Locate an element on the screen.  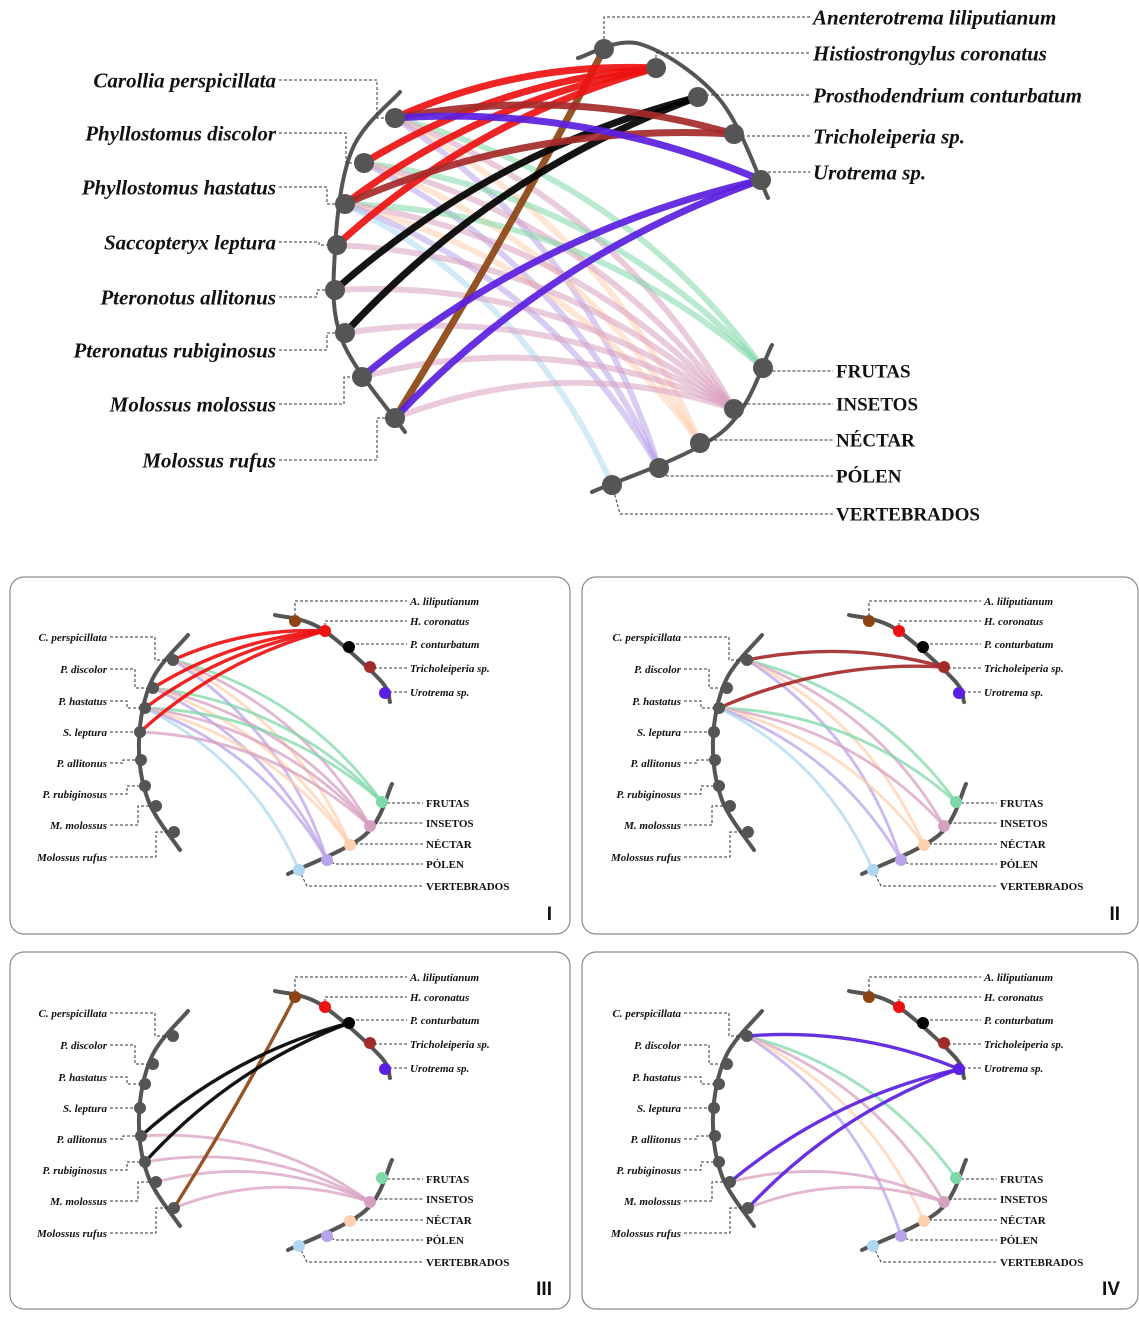
diet-link-phyllostomus-discolor-polen is located at coordinates (240, 774).